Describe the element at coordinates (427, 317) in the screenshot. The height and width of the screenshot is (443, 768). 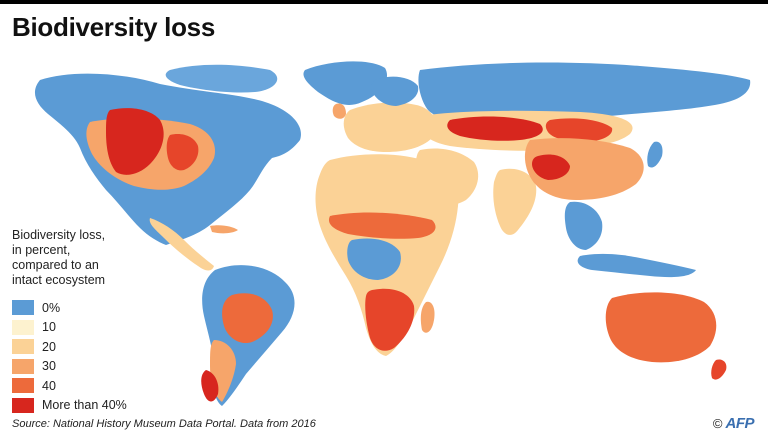
I see `madagascar` at that location.